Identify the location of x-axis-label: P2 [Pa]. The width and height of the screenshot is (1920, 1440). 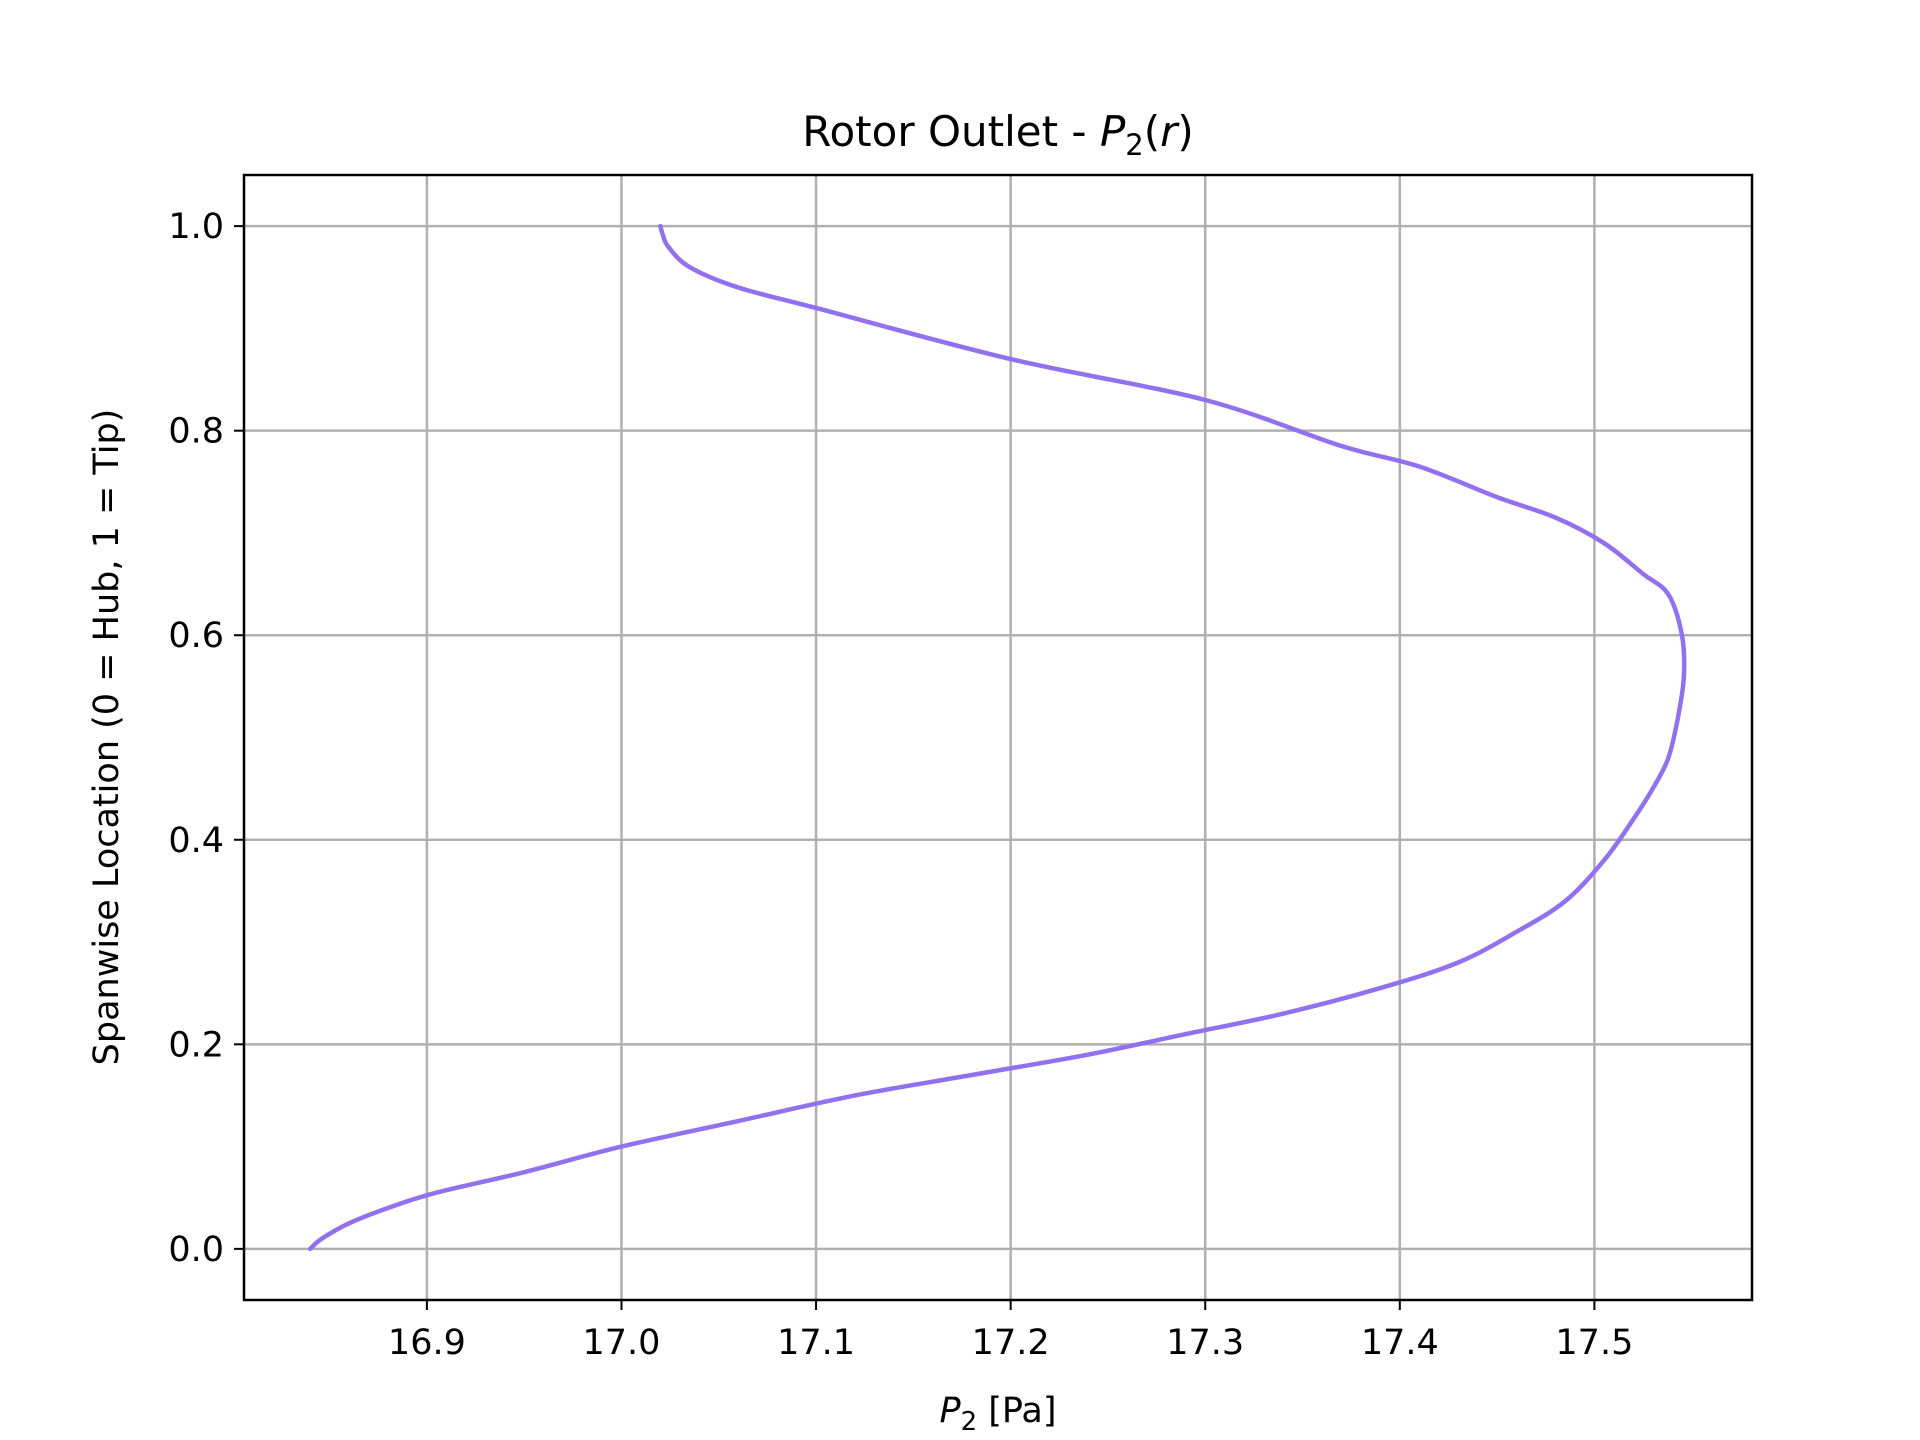
(997, 1414).